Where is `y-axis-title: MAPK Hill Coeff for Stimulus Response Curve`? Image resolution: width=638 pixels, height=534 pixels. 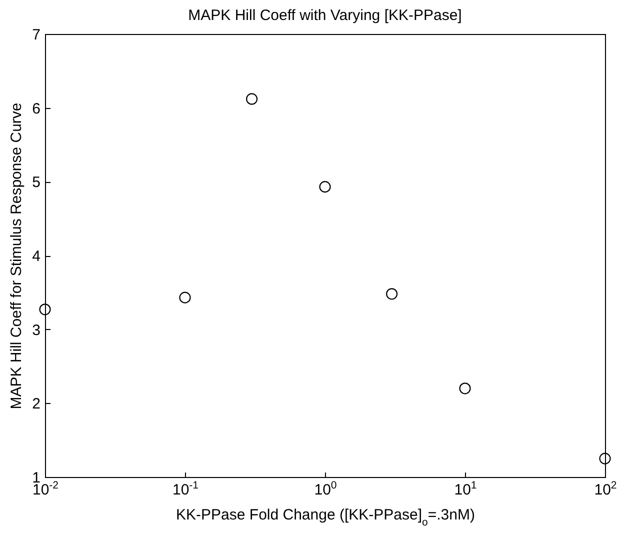
y-axis-title: MAPK Hill Coeff for Stimulus Response Curve is located at coordinates (17, 256).